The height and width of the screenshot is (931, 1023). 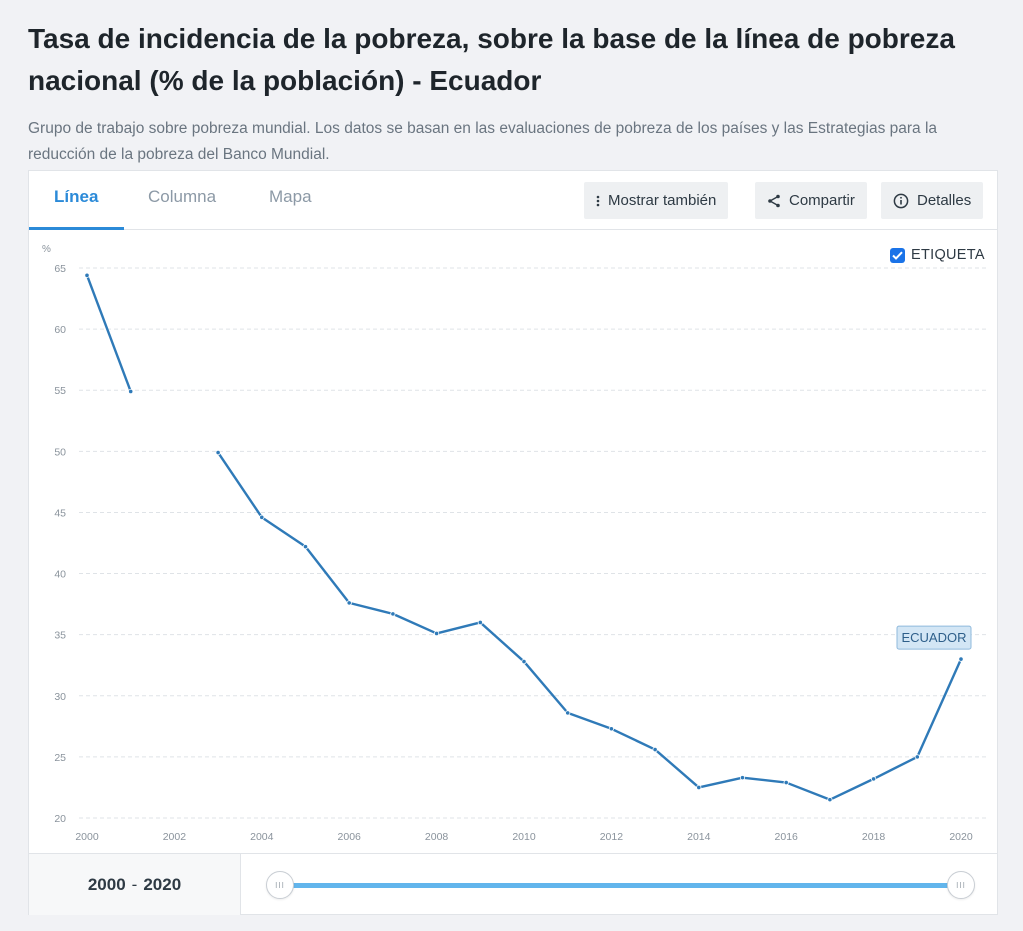 I want to click on show-also-button: Mostrar también, so click(x=656, y=200).